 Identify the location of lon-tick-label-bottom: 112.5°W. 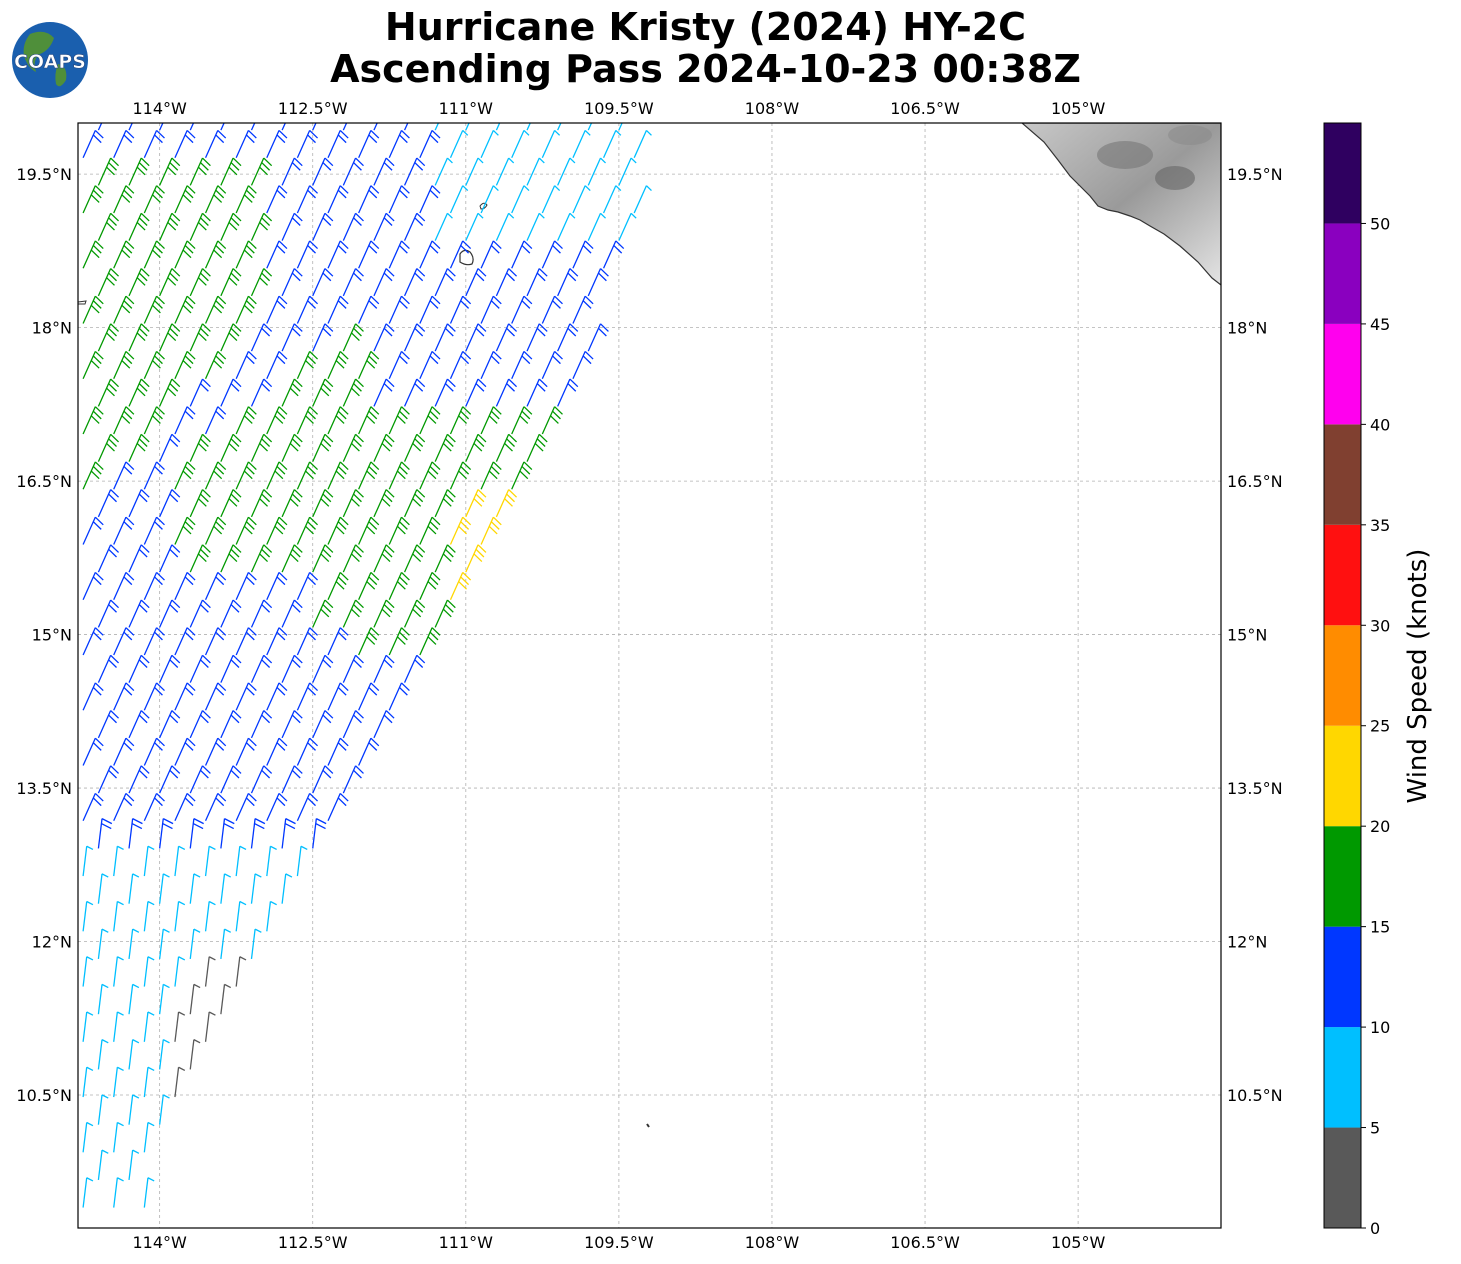
(313, 1242).